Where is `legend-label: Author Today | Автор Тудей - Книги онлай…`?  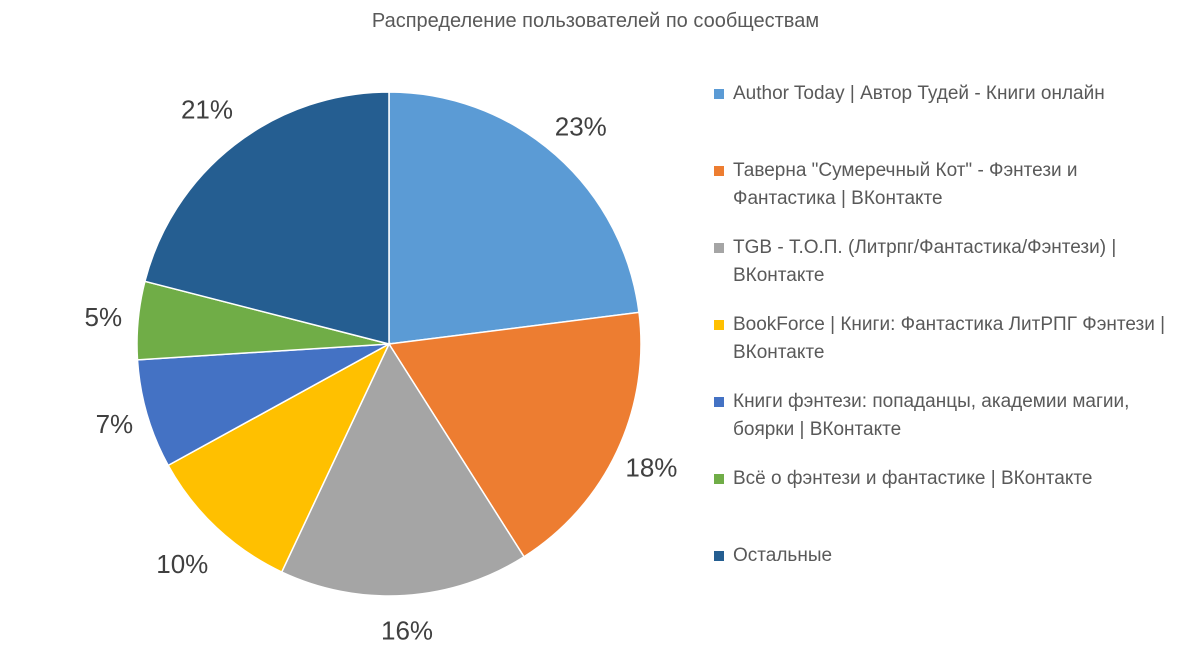 legend-label: Author Today | Автор Тудей - Книги онлай… is located at coordinates (919, 93).